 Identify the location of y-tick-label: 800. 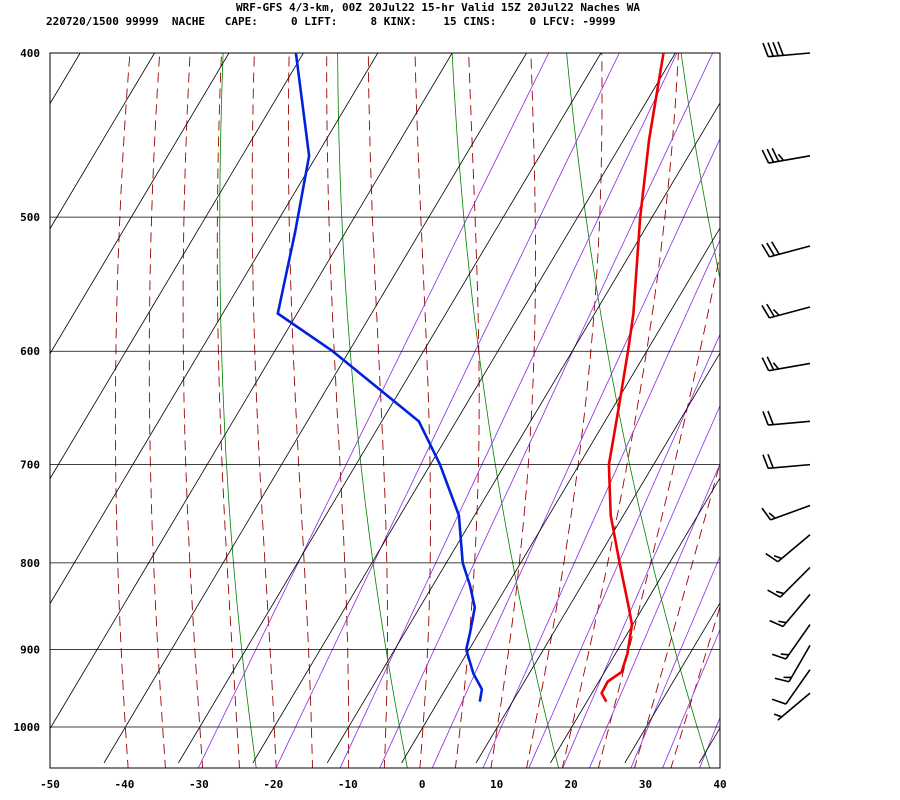
(30, 563).